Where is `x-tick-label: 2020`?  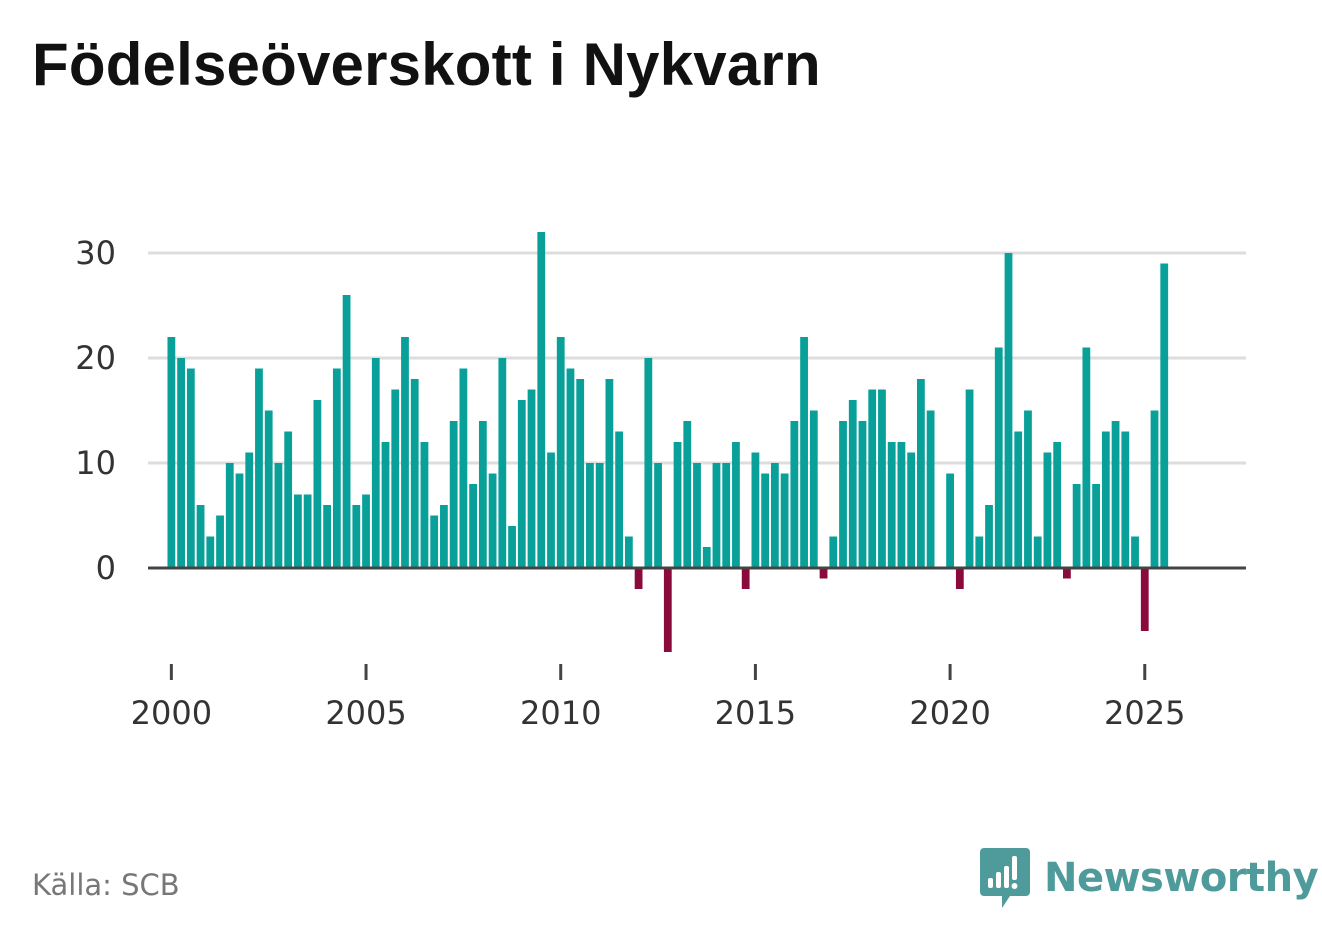 x-tick-label: 2020 is located at coordinates (949, 713).